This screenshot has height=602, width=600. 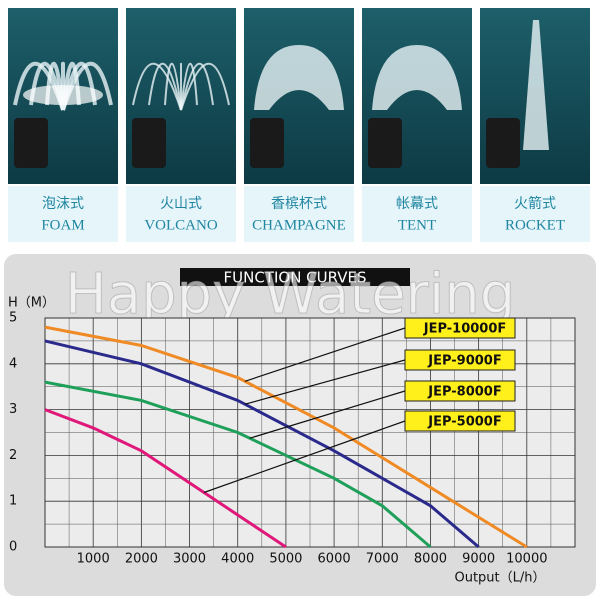 I want to click on legend-label: JEP-8000F, so click(x=464, y=392).